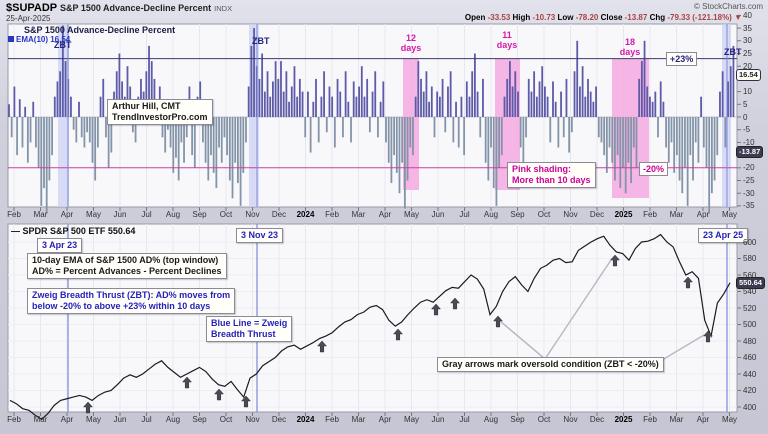 Image resolution: width=768 pixels, height=434 pixels. Describe the element at coordinates (602, 311) in the screenshot. I see `callout-lines` at that location.